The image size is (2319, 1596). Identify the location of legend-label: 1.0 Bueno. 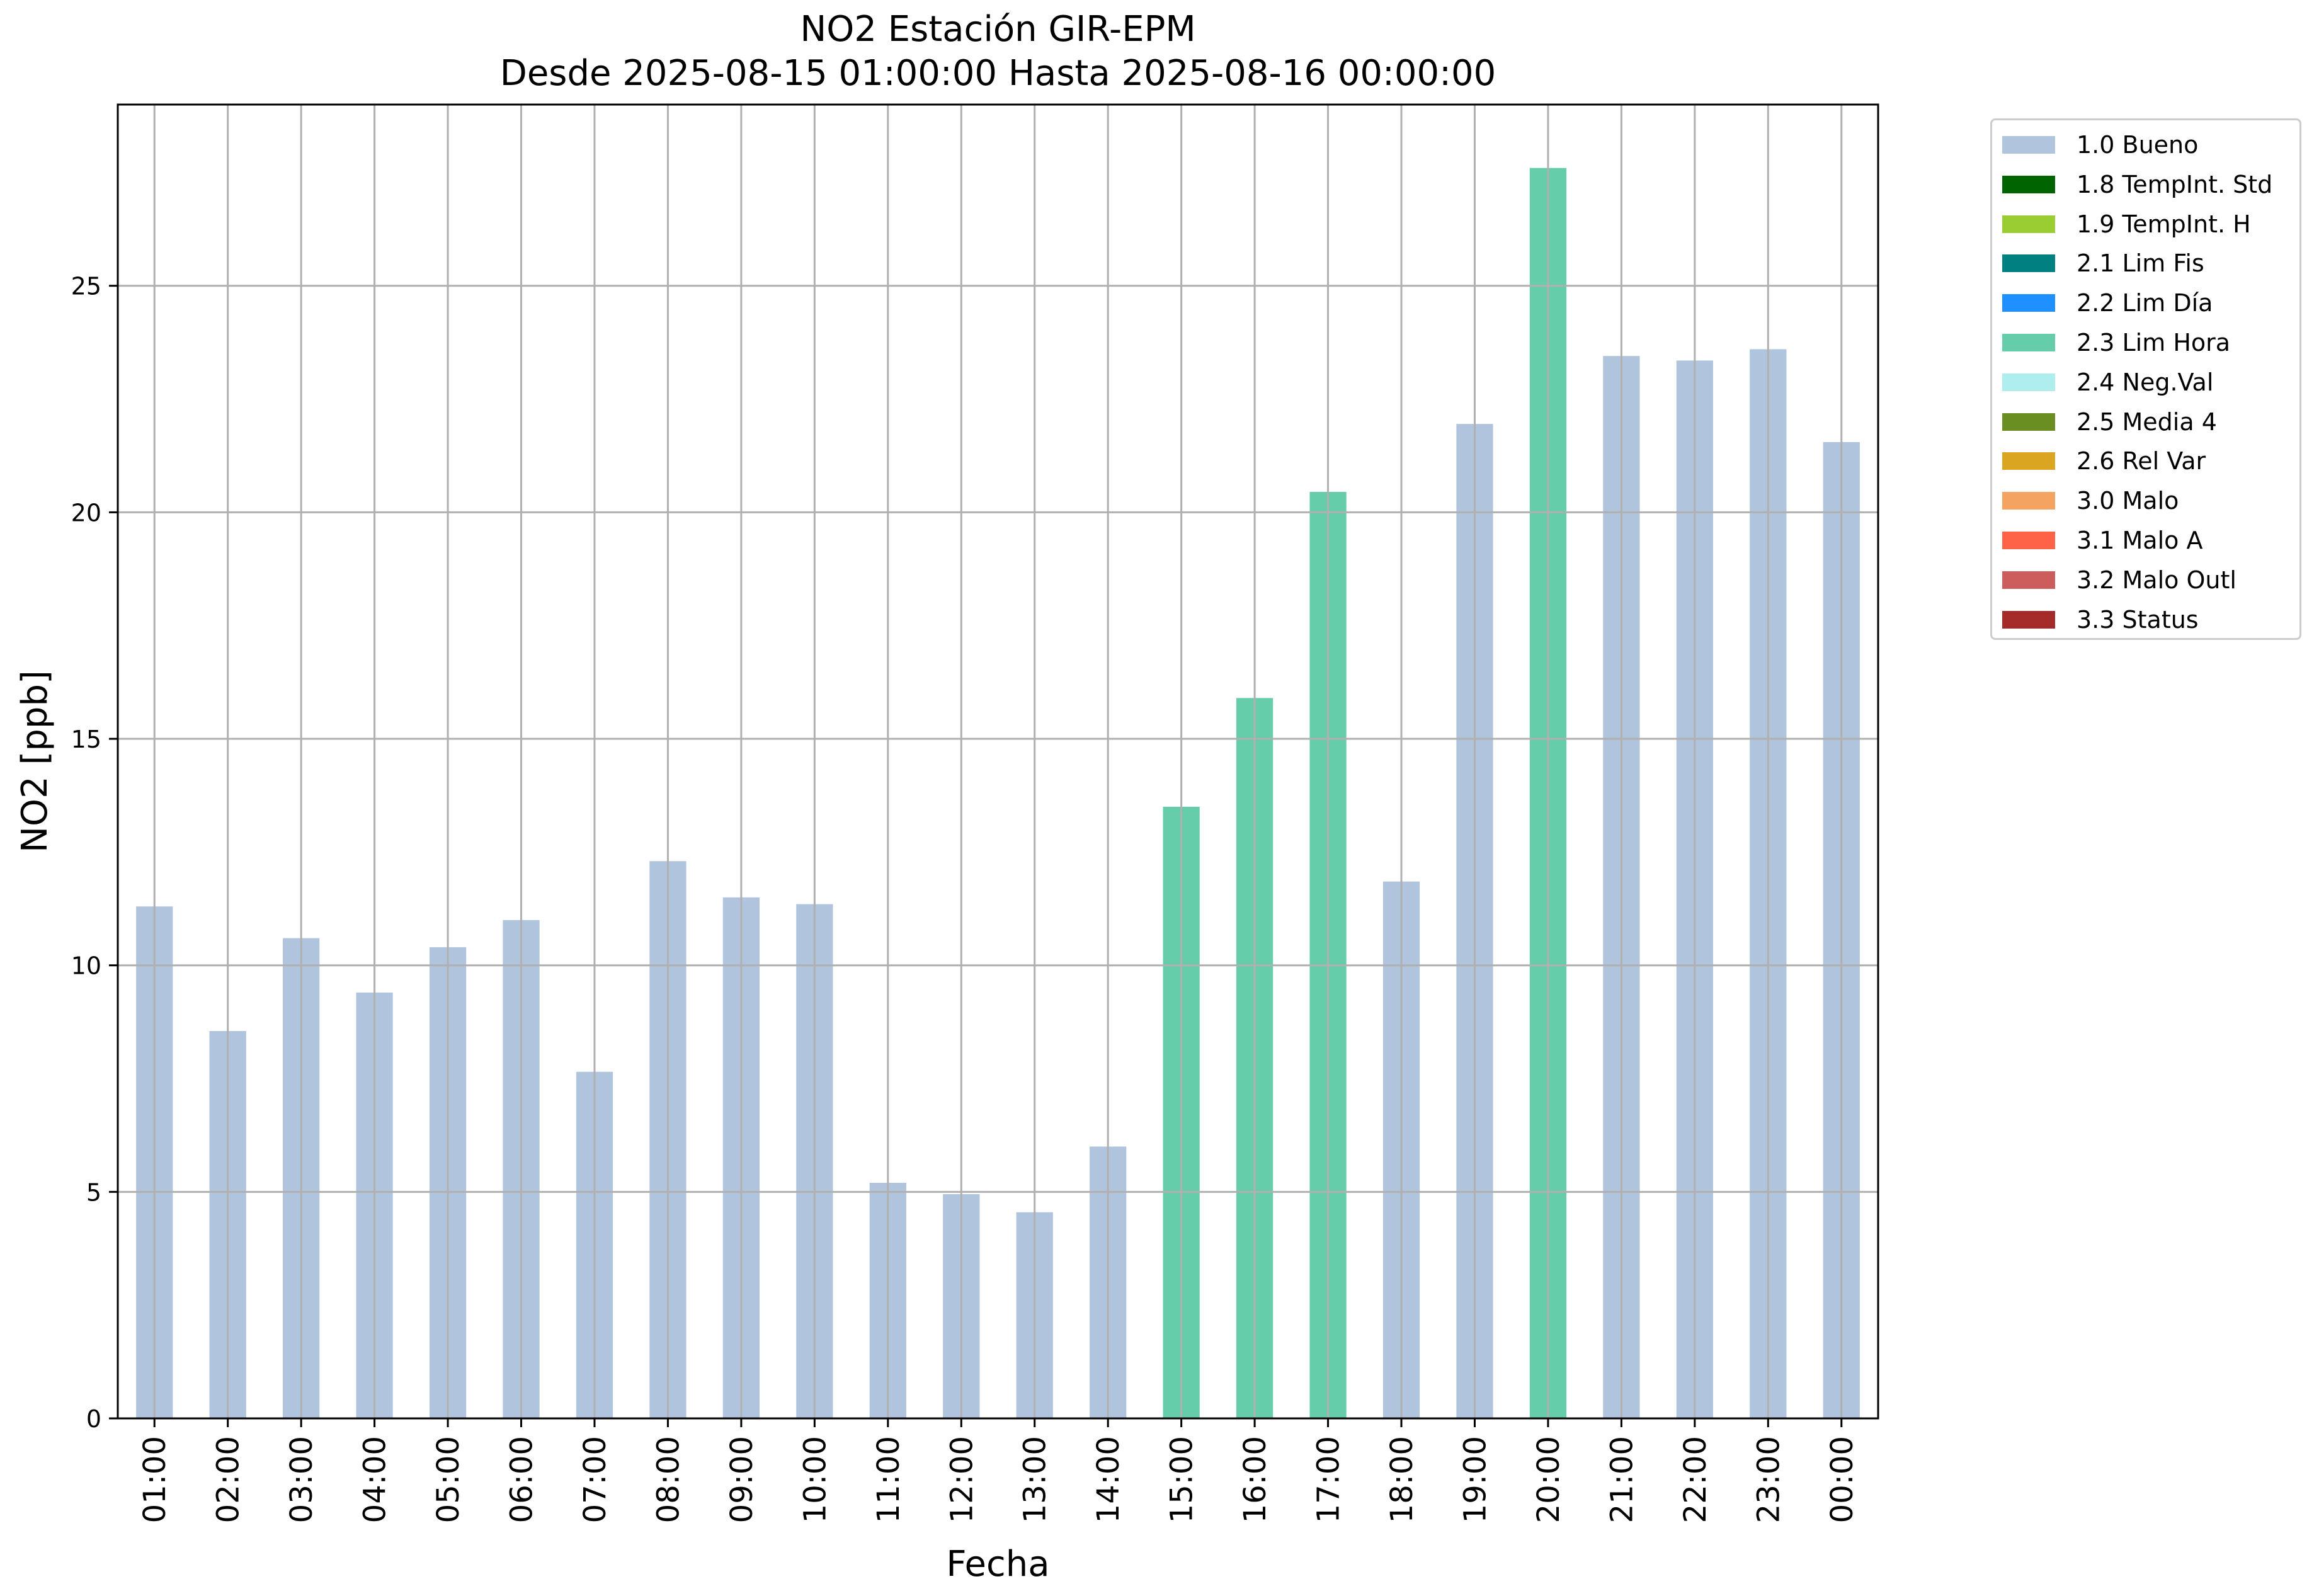
(2138, 145).